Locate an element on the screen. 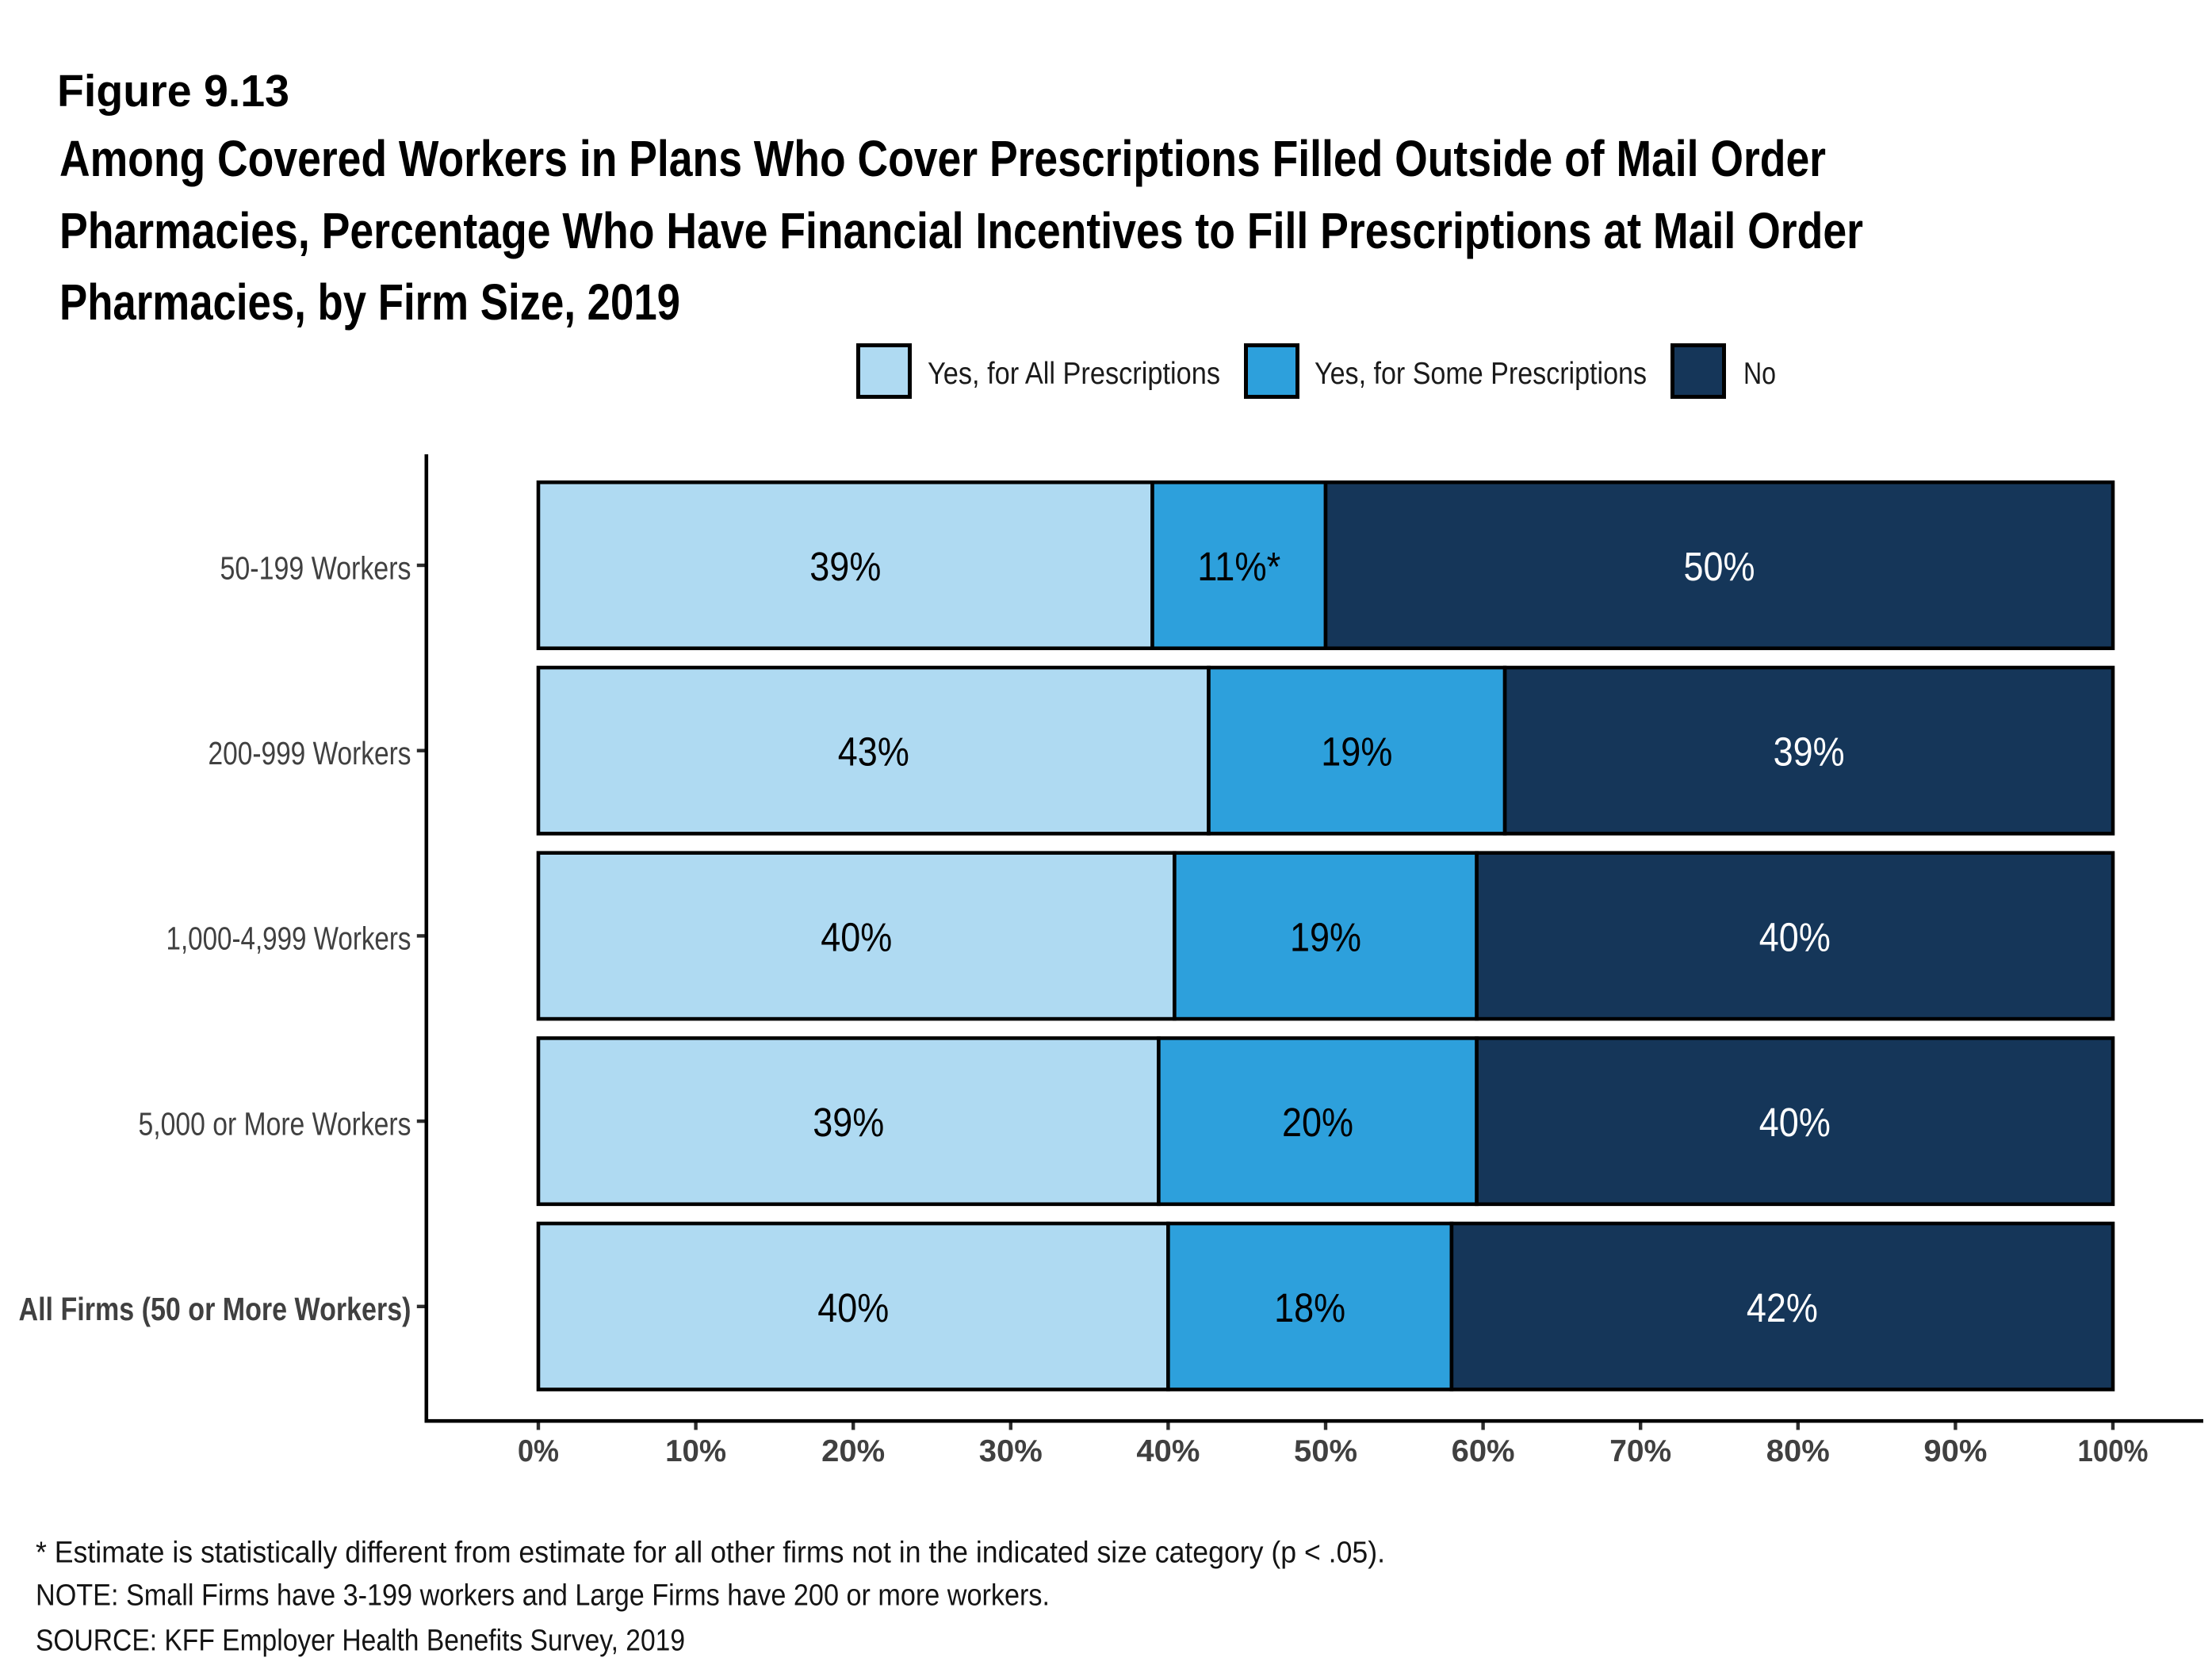 The image size is (2212, 1665). svg-text: 30% is located at coordinates (1011, 1451).